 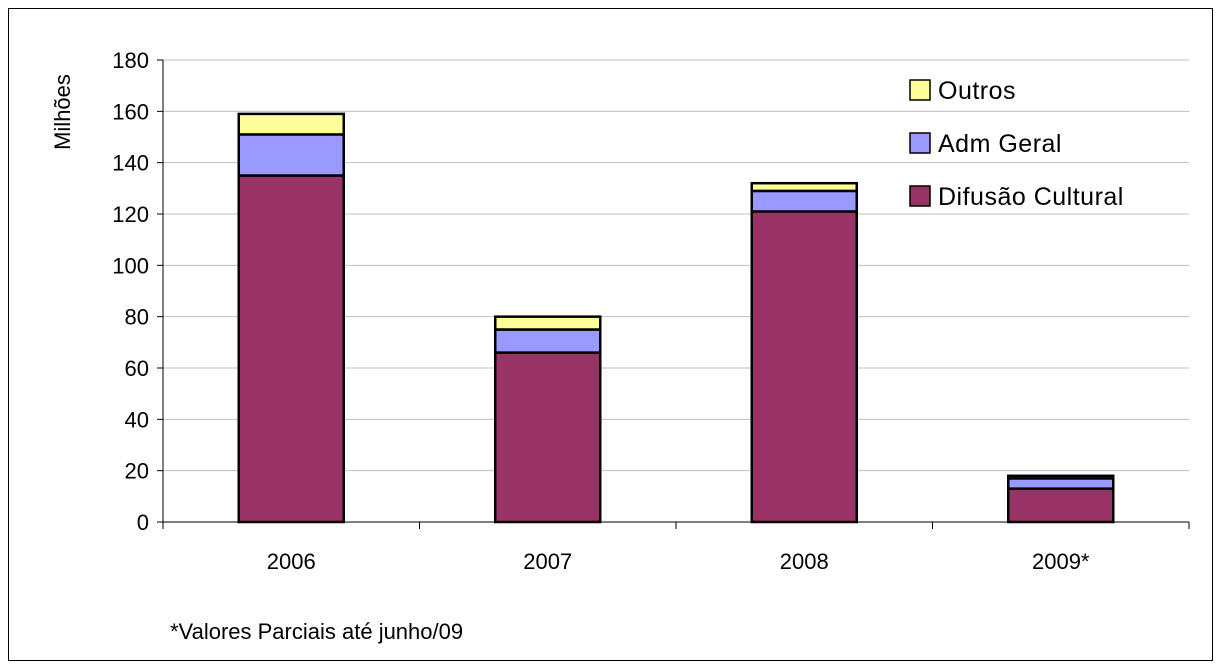 I want to click on footnote: *Valores Parciais até junho/09, so click(x=316, y=631).